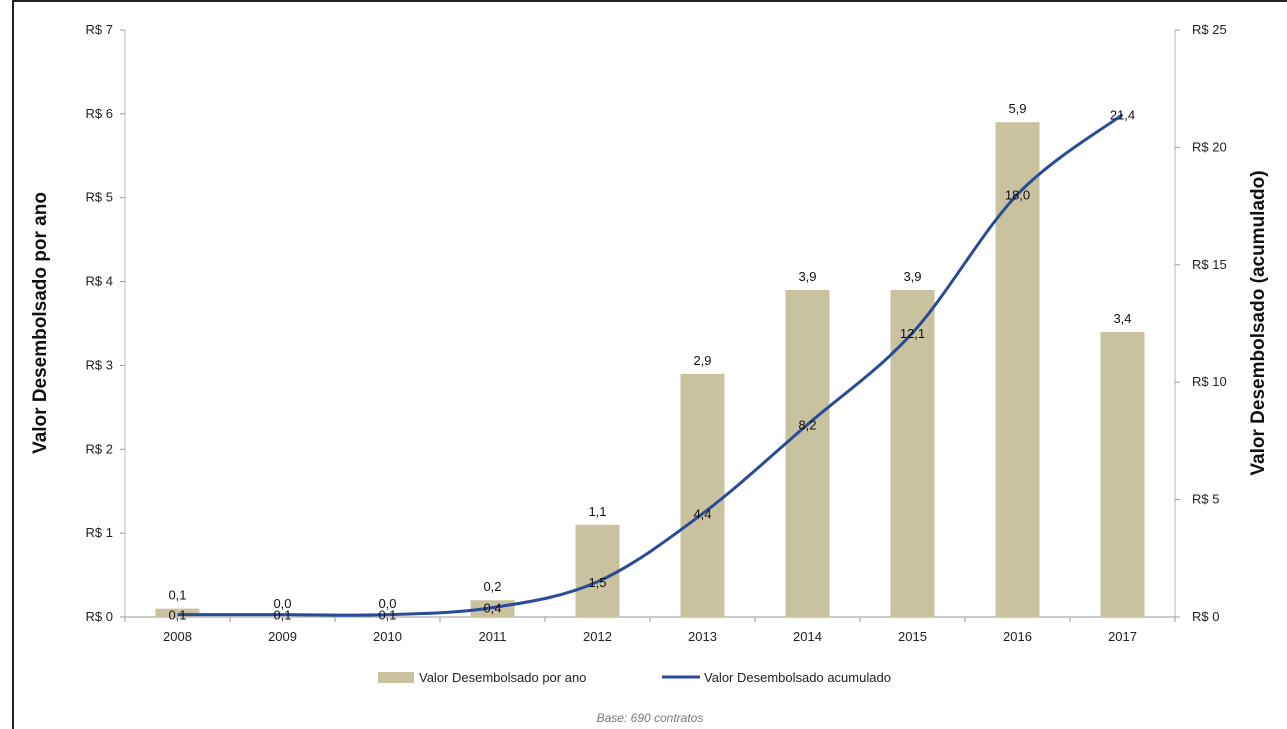 This screenshot has height=729, width=1287. Describe the element at coordinates (1122, 115) in the screenshot. I see `line-value-label: 21,4` at that location.